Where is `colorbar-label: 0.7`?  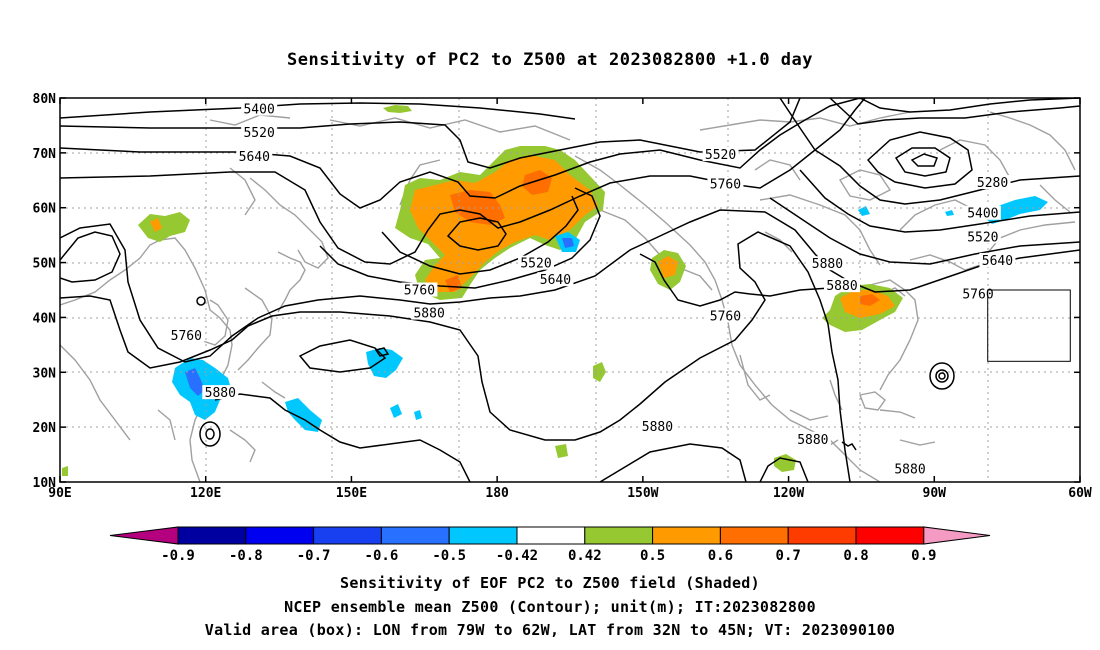 colorbar-label: 0.7 is located at coordinates (788, 556).